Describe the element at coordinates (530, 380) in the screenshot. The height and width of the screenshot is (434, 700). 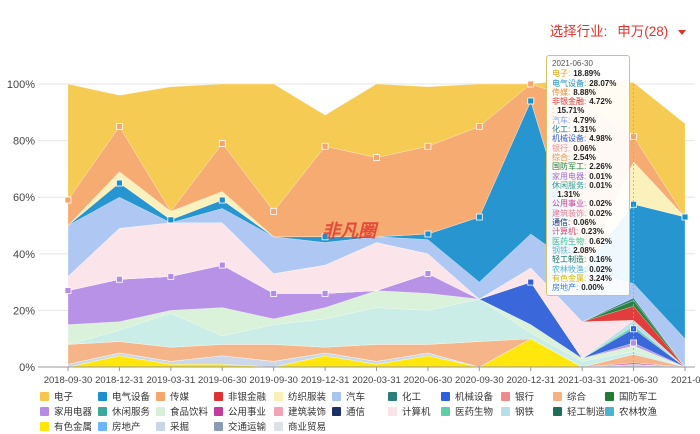
I see `x-tick-label: 2020-12-31` at that location.